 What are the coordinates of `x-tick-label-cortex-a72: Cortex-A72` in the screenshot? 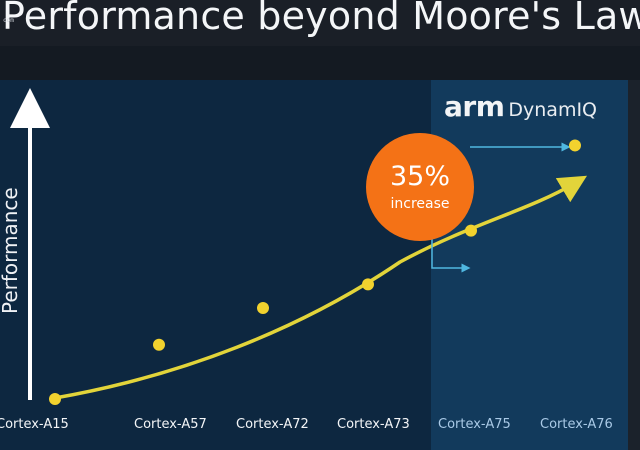 It's located at (272, 424).